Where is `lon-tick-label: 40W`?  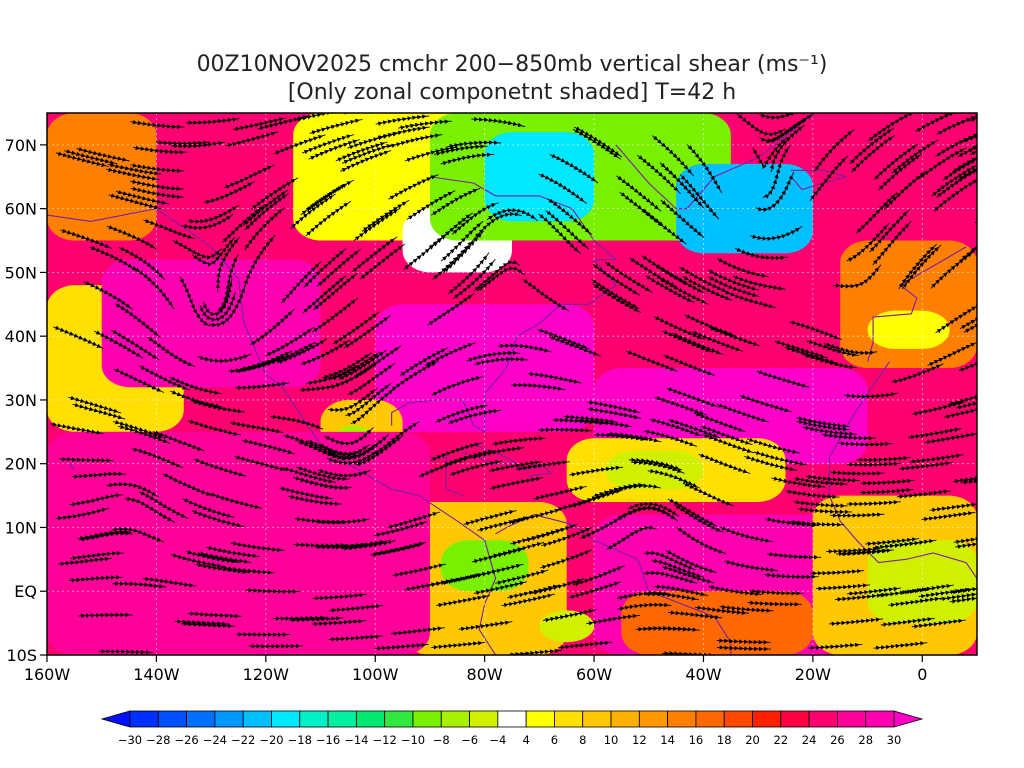
lon-tick-label: 40W is located at coordinates (703, 674).